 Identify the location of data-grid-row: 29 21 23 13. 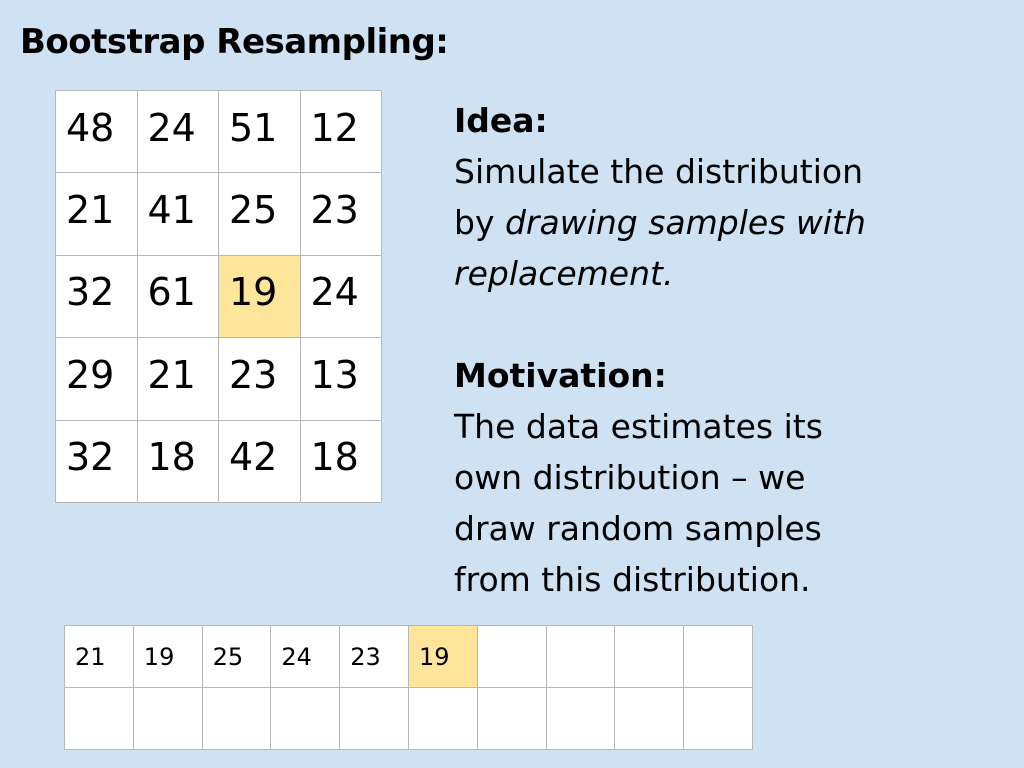
(218, 379).